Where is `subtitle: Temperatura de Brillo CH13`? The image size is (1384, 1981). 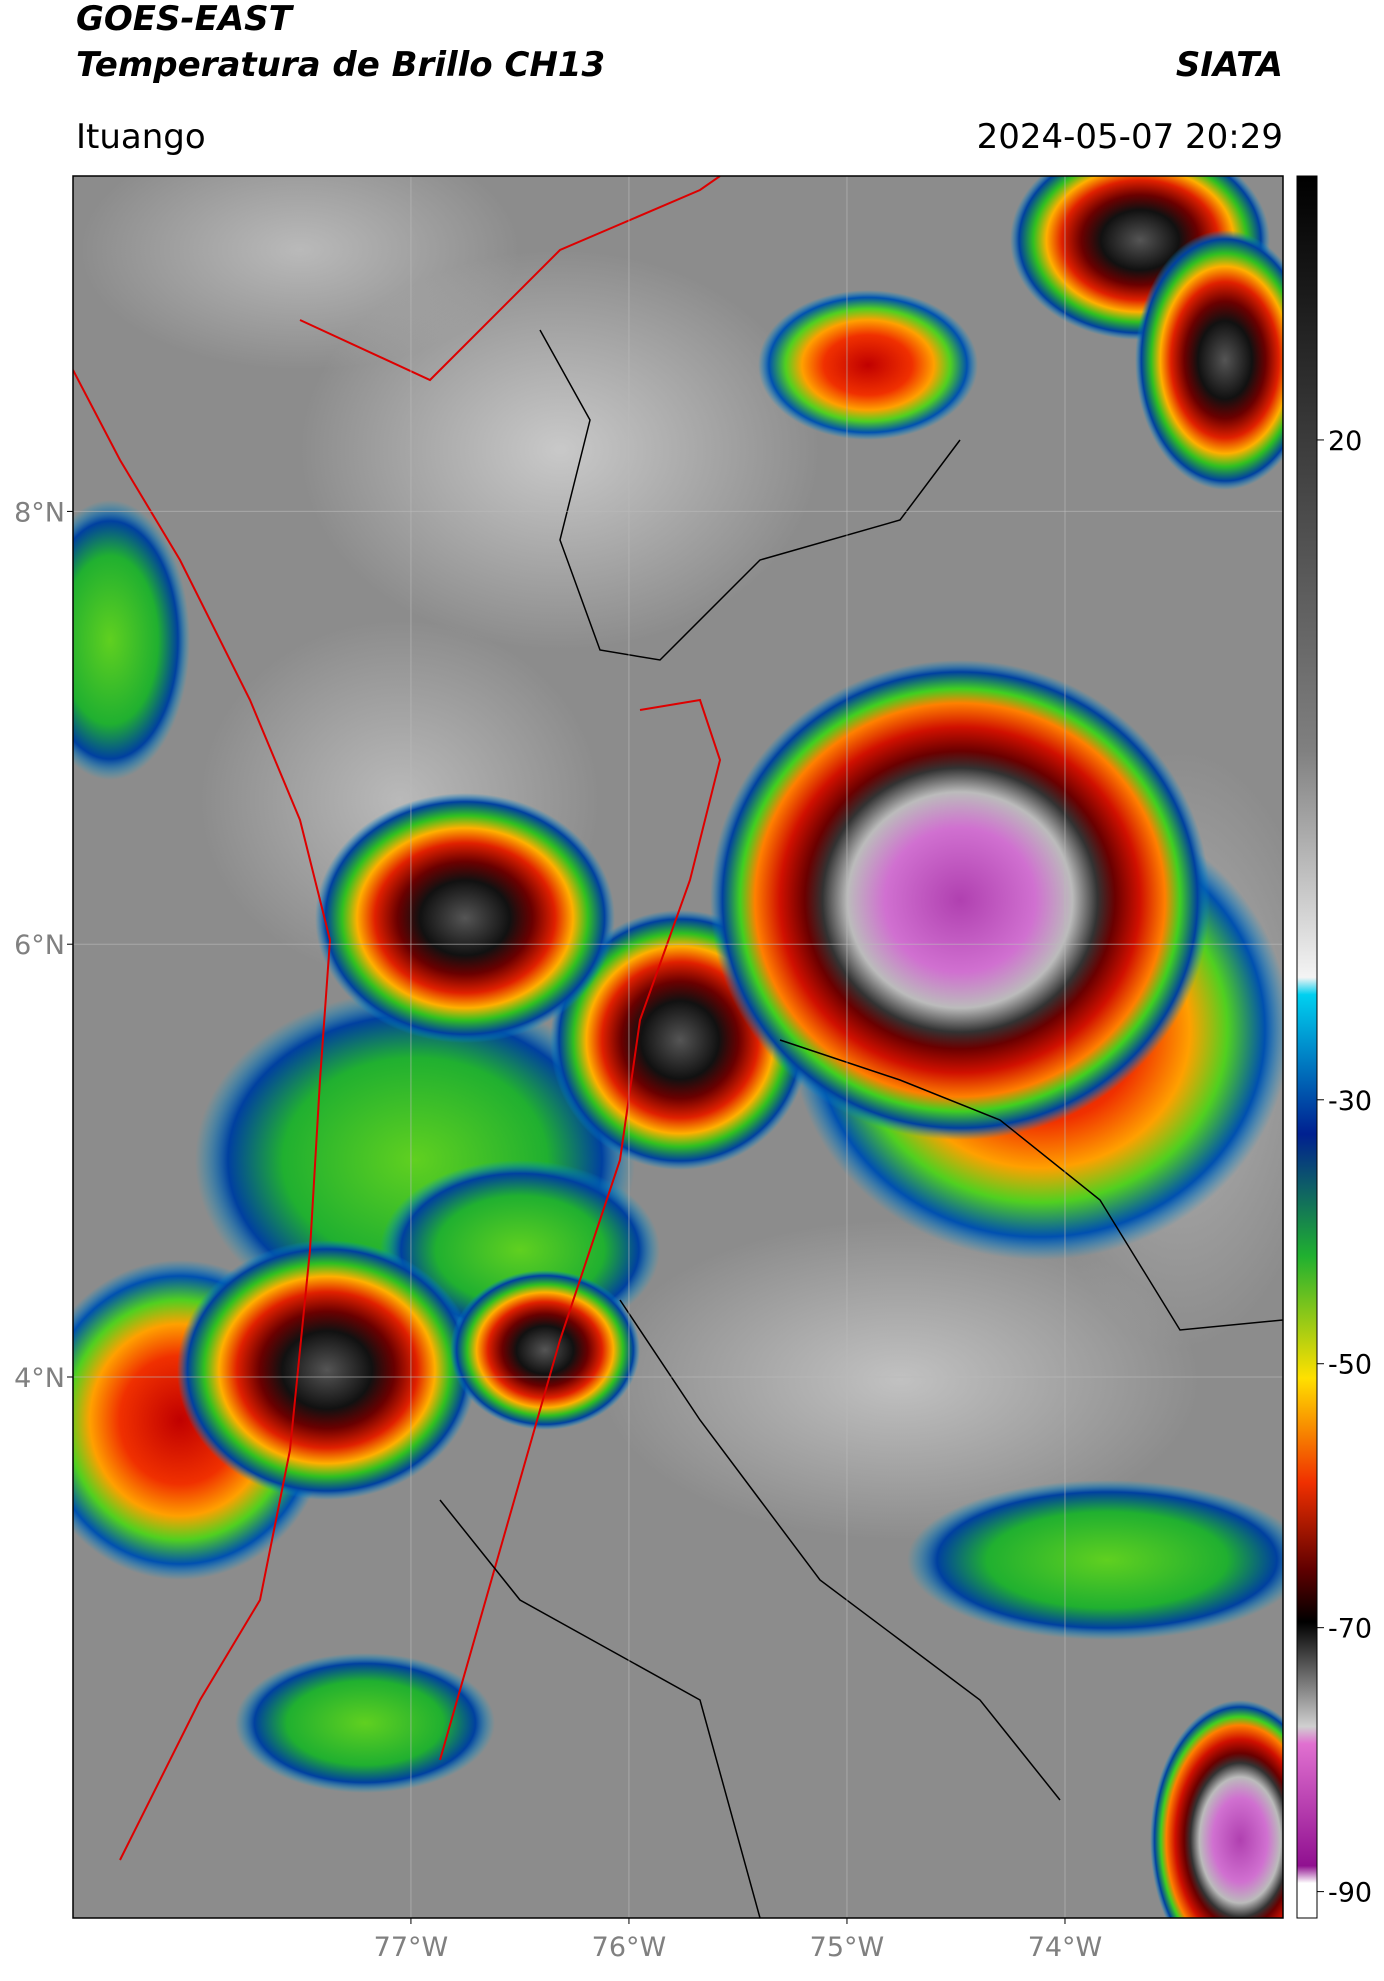 subtitle: Temperatura de Brillo CH13 is located at coordinates (340, 65).